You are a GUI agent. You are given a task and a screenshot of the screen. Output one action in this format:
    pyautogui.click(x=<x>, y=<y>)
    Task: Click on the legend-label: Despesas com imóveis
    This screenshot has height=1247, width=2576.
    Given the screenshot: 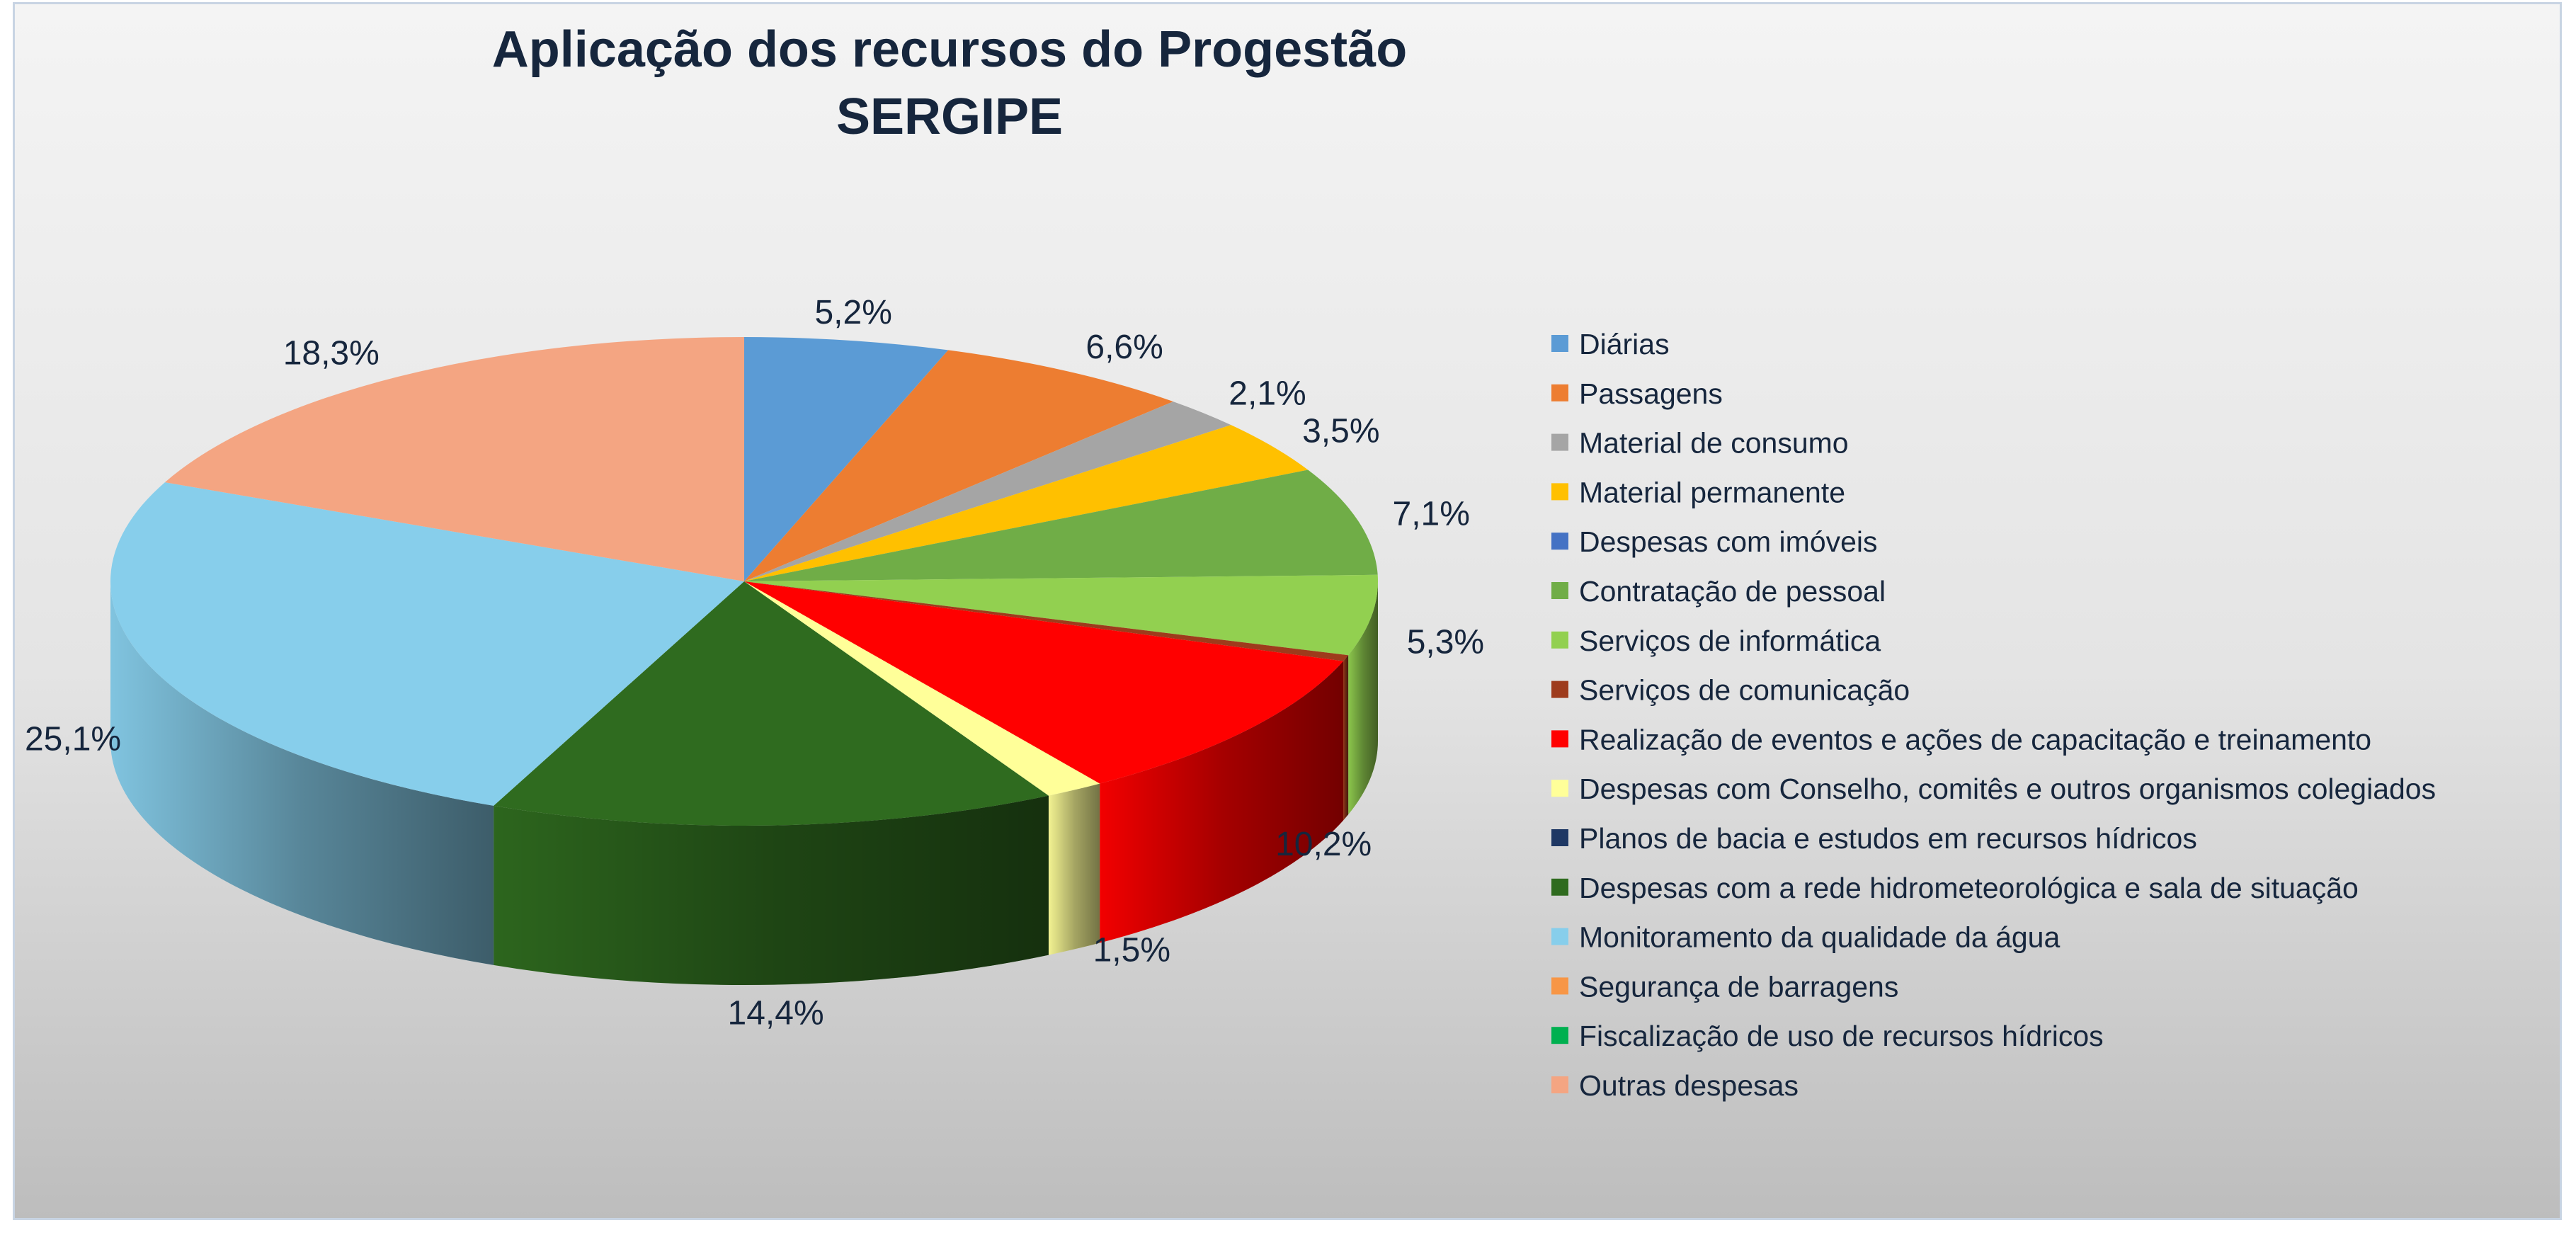 What is the action you would take?
    pyautogui.click(x=1729, y=541)
    